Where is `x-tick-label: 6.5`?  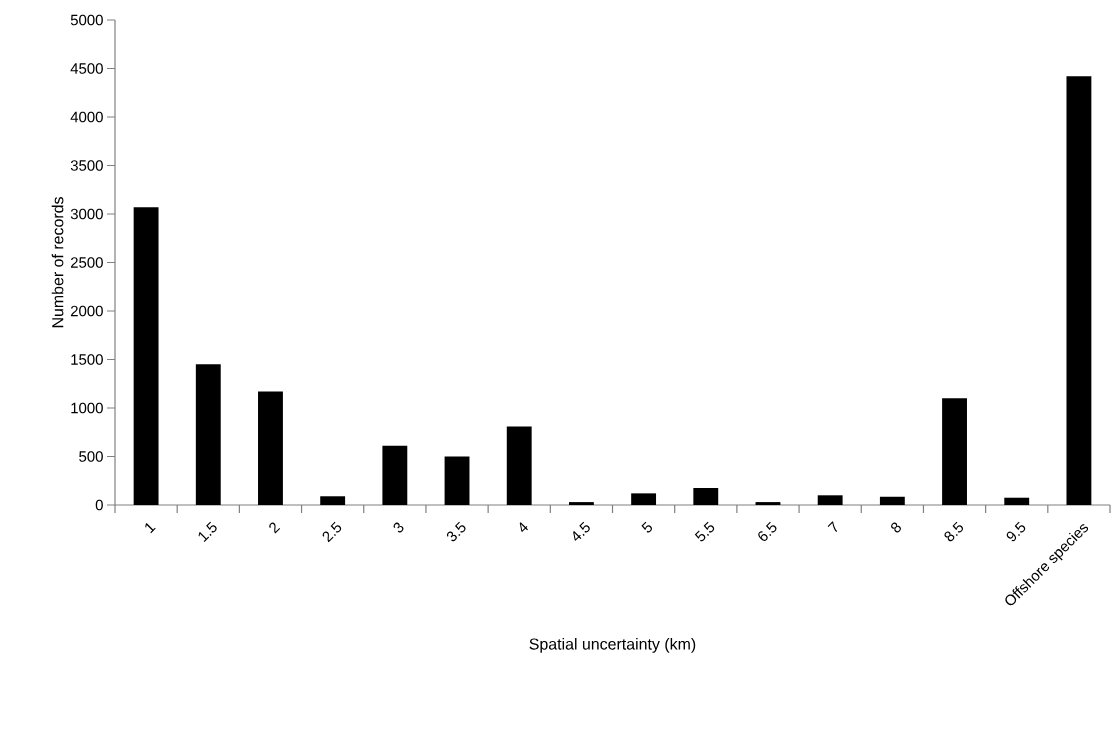
x-tick-label: 6.5 is located at coordinates (767, 531).